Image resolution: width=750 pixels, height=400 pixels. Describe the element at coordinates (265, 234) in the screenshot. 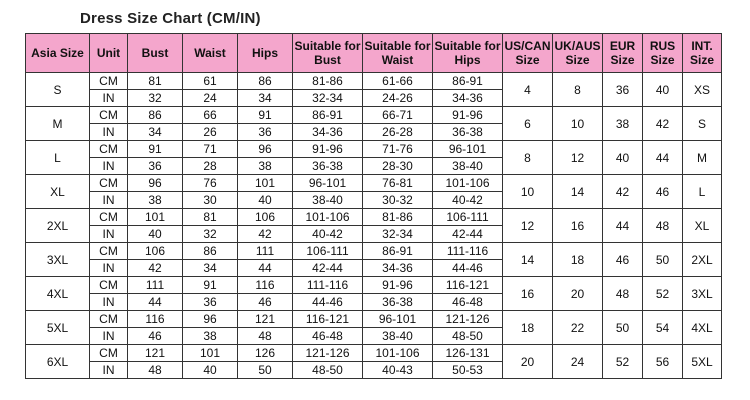

I see `measurement-cell: 42` at that location.